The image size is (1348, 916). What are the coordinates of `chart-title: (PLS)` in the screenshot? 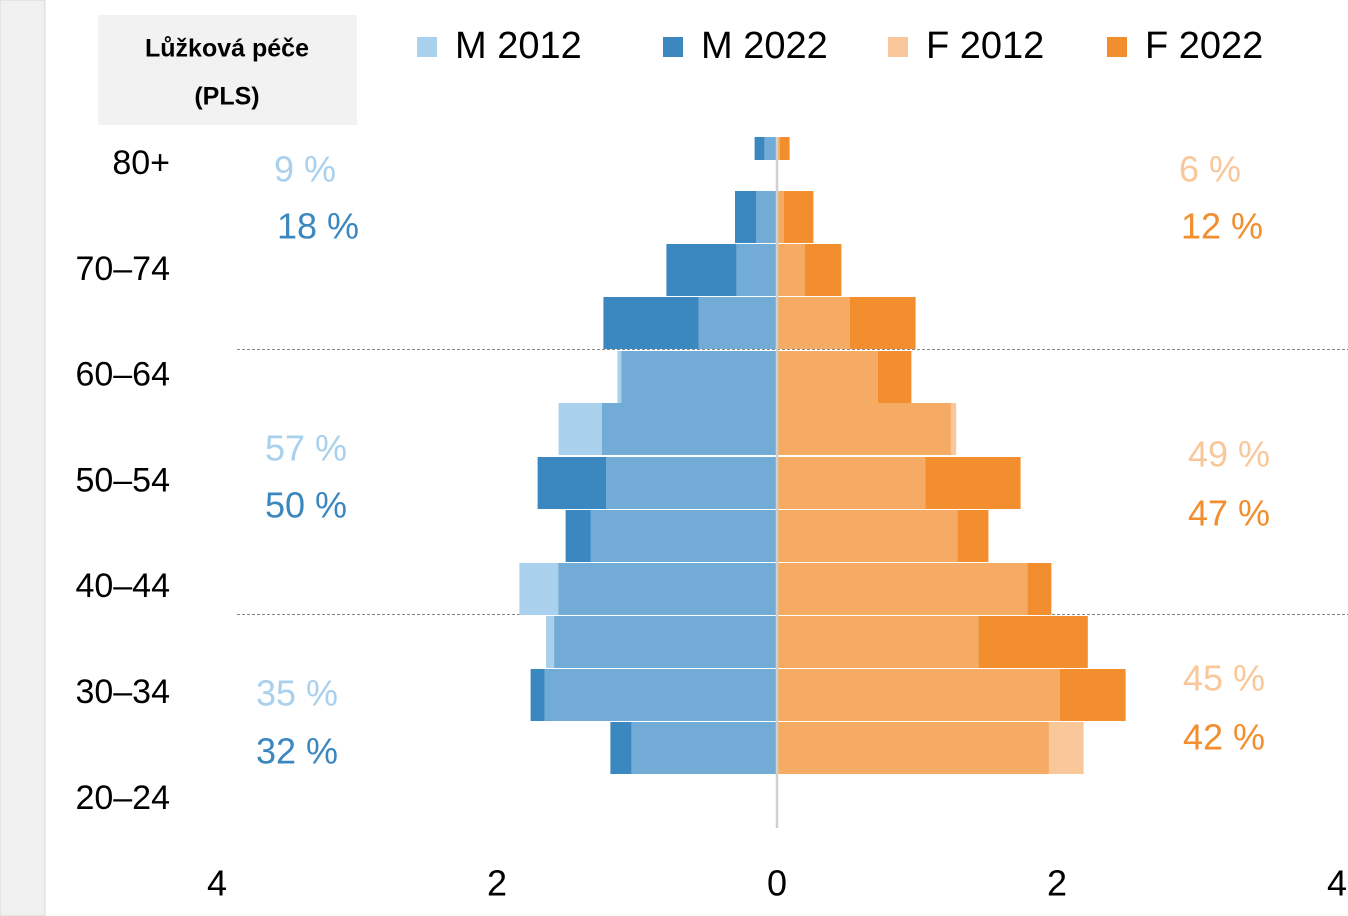 It's located at (226, 97).